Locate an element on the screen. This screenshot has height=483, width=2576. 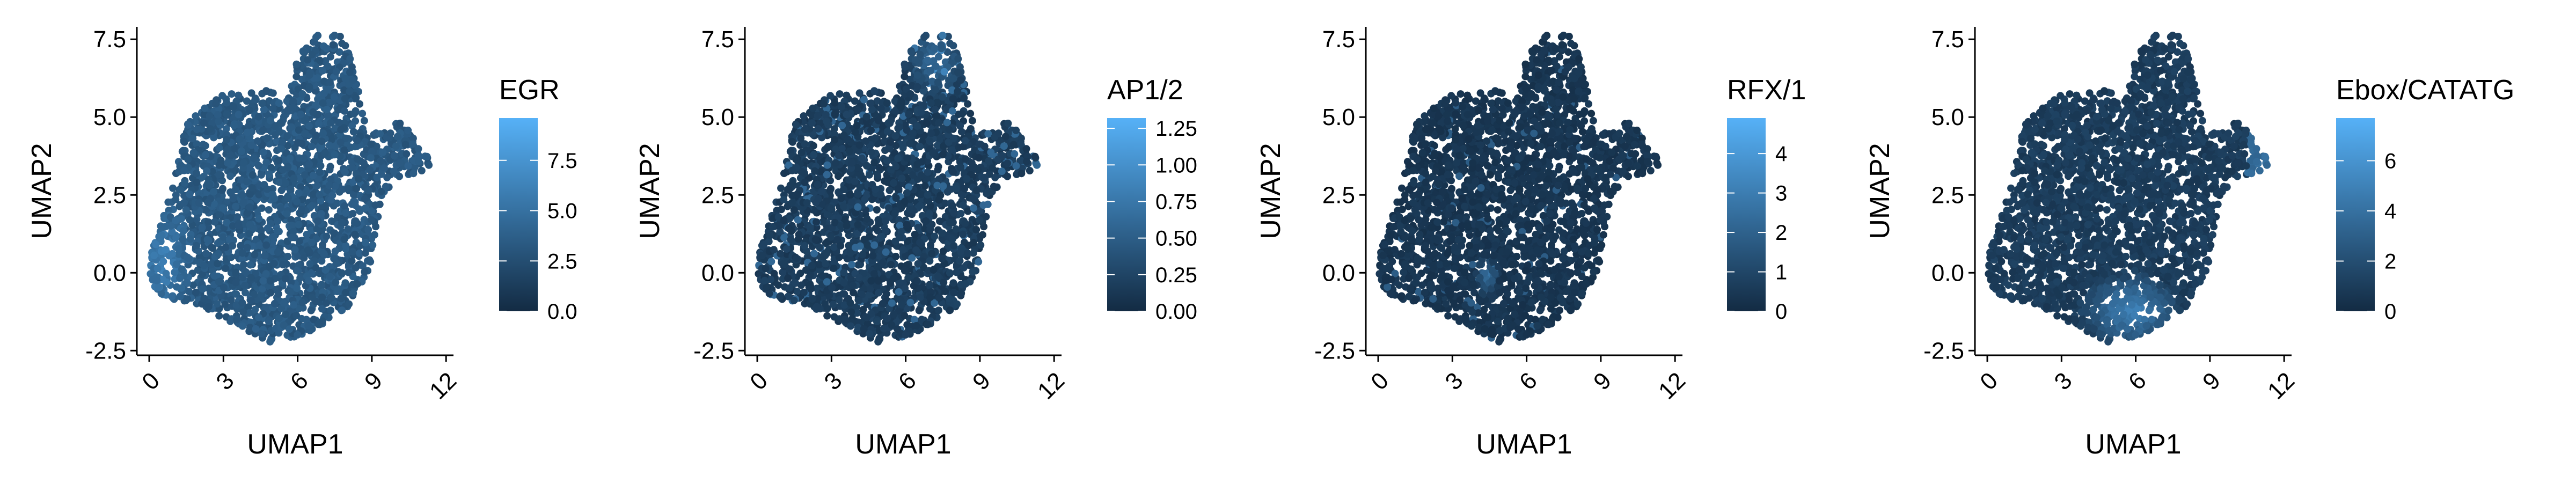
x-tick-label: 9 is located at coordinates (373, 381).